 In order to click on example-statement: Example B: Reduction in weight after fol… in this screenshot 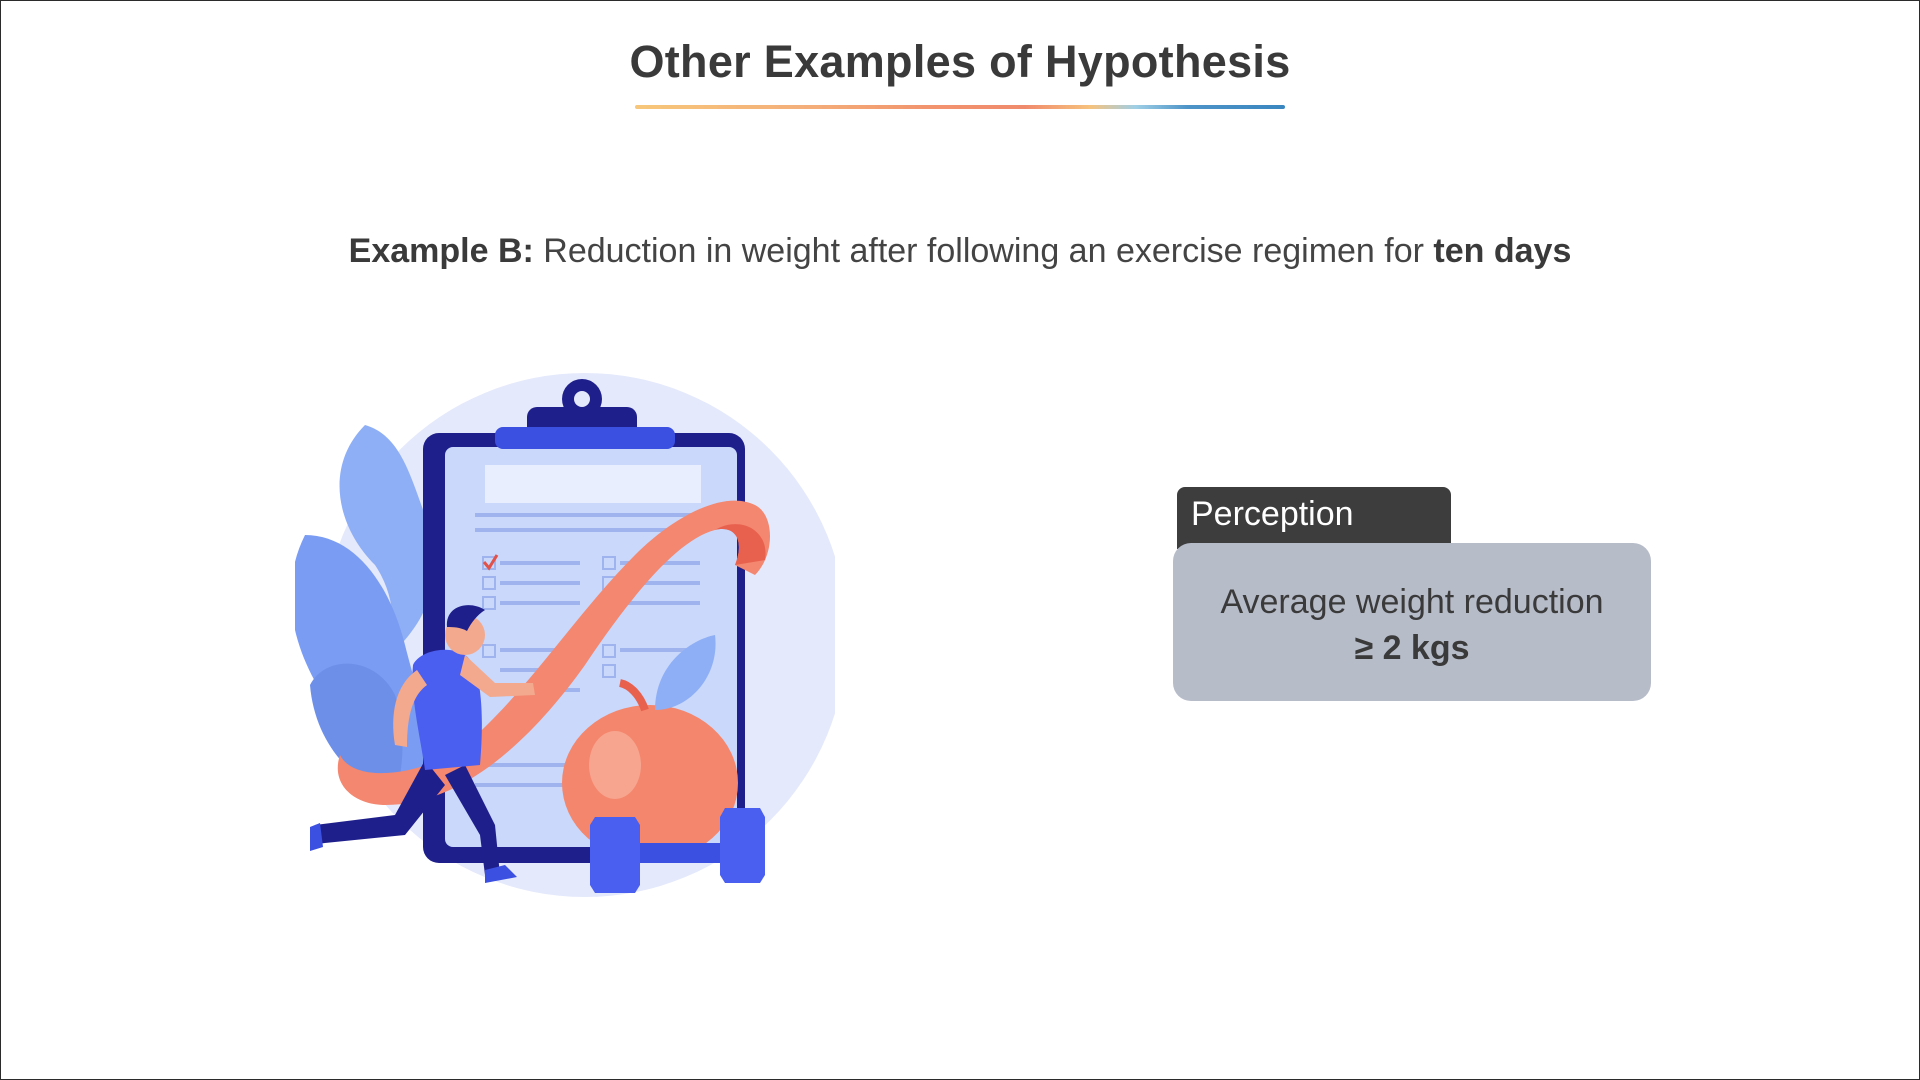, I will do `click(960, 251)`.